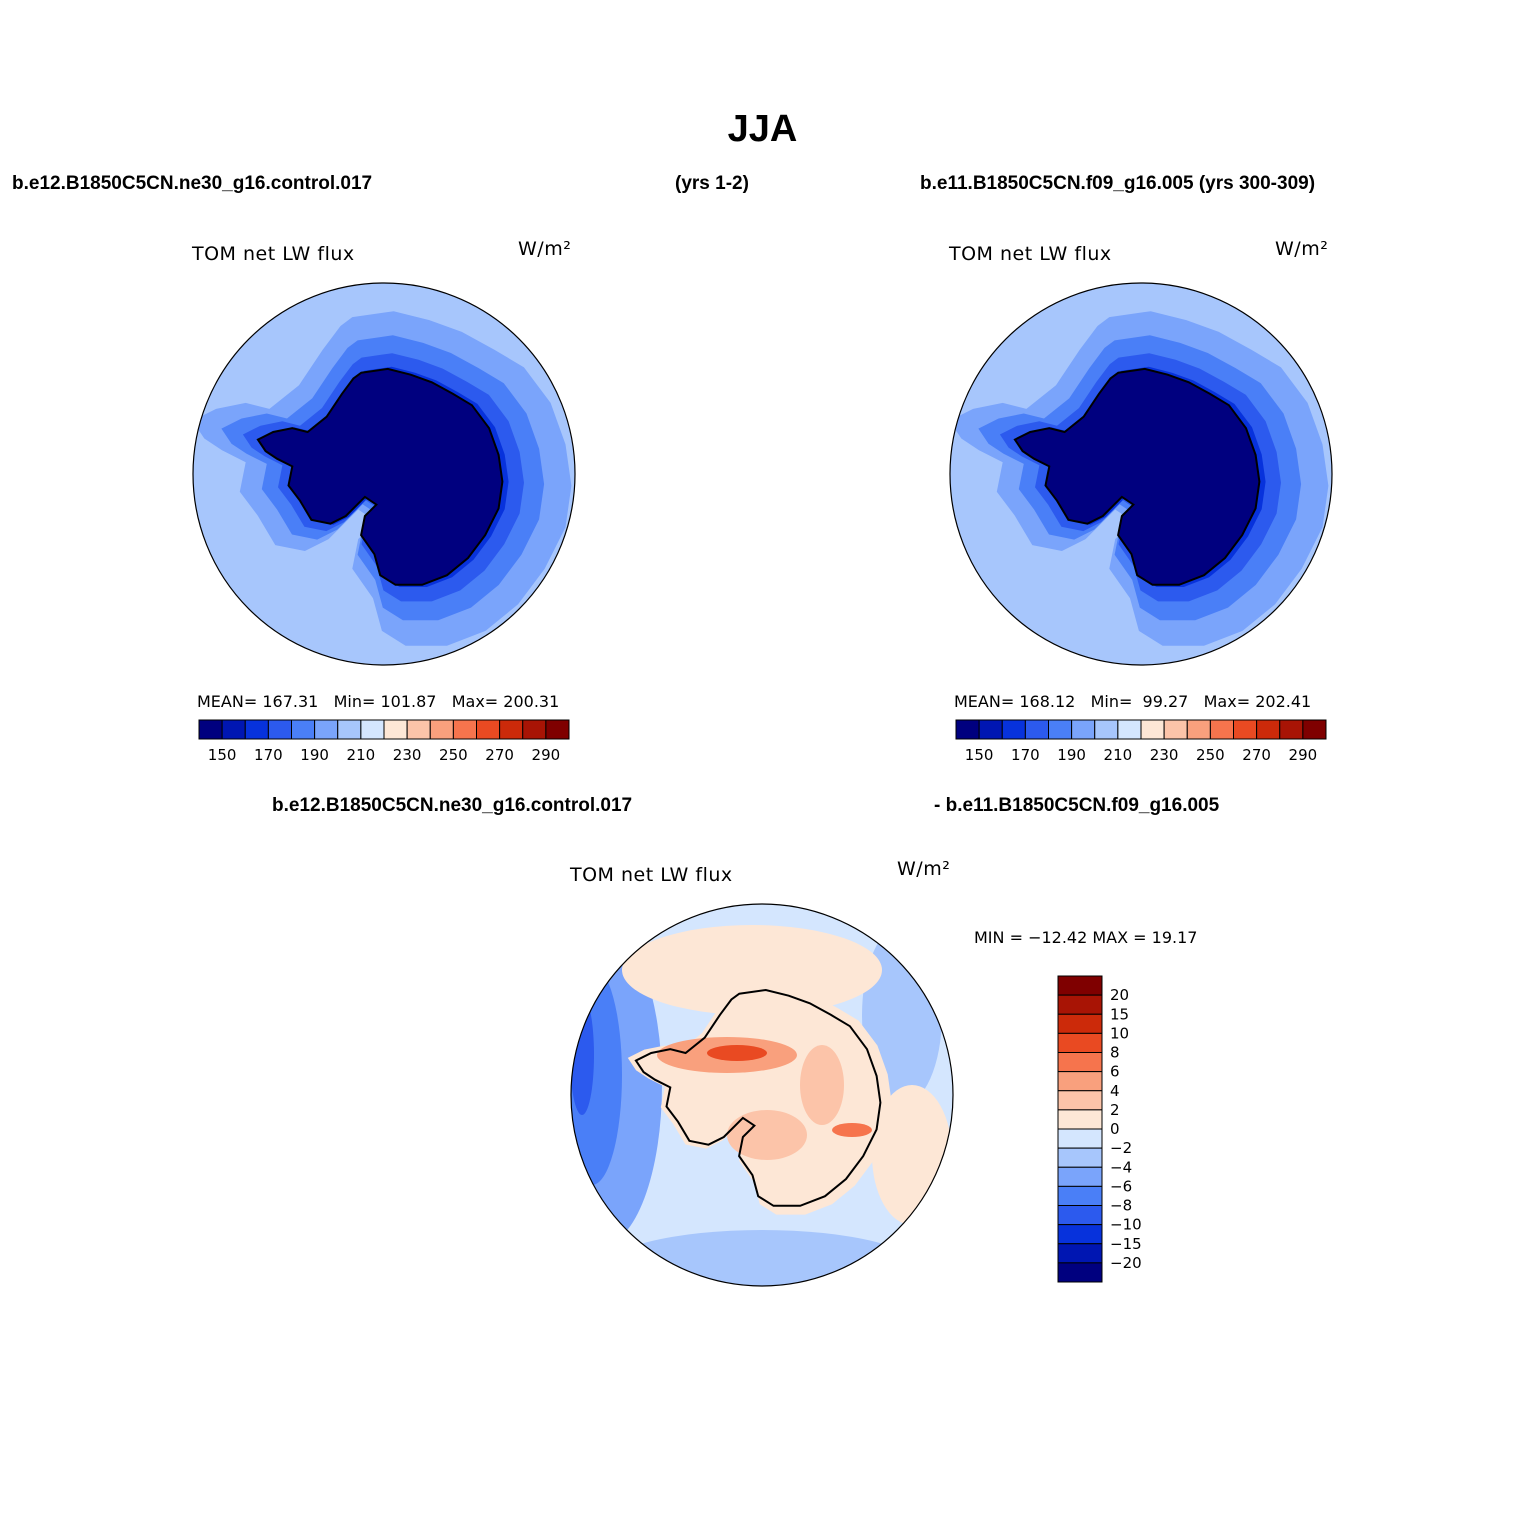 The width and height of the screenshot is (1525, 1525). I want to click on field-contours-p1, so click(384, 474).